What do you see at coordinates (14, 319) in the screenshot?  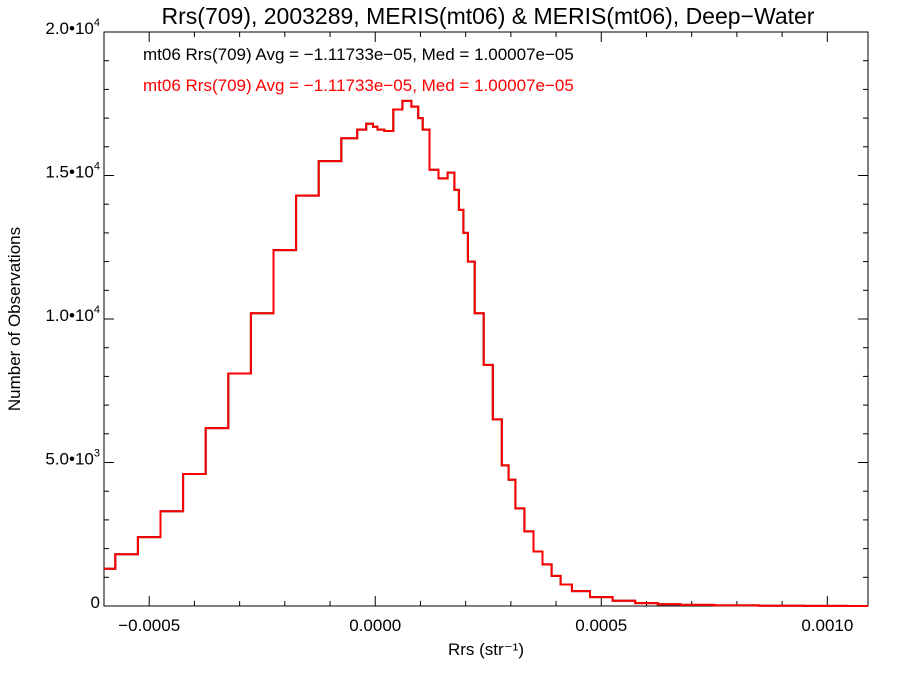 I see `y-axis-label: Number of Observations` at bounding box center [14, 319].